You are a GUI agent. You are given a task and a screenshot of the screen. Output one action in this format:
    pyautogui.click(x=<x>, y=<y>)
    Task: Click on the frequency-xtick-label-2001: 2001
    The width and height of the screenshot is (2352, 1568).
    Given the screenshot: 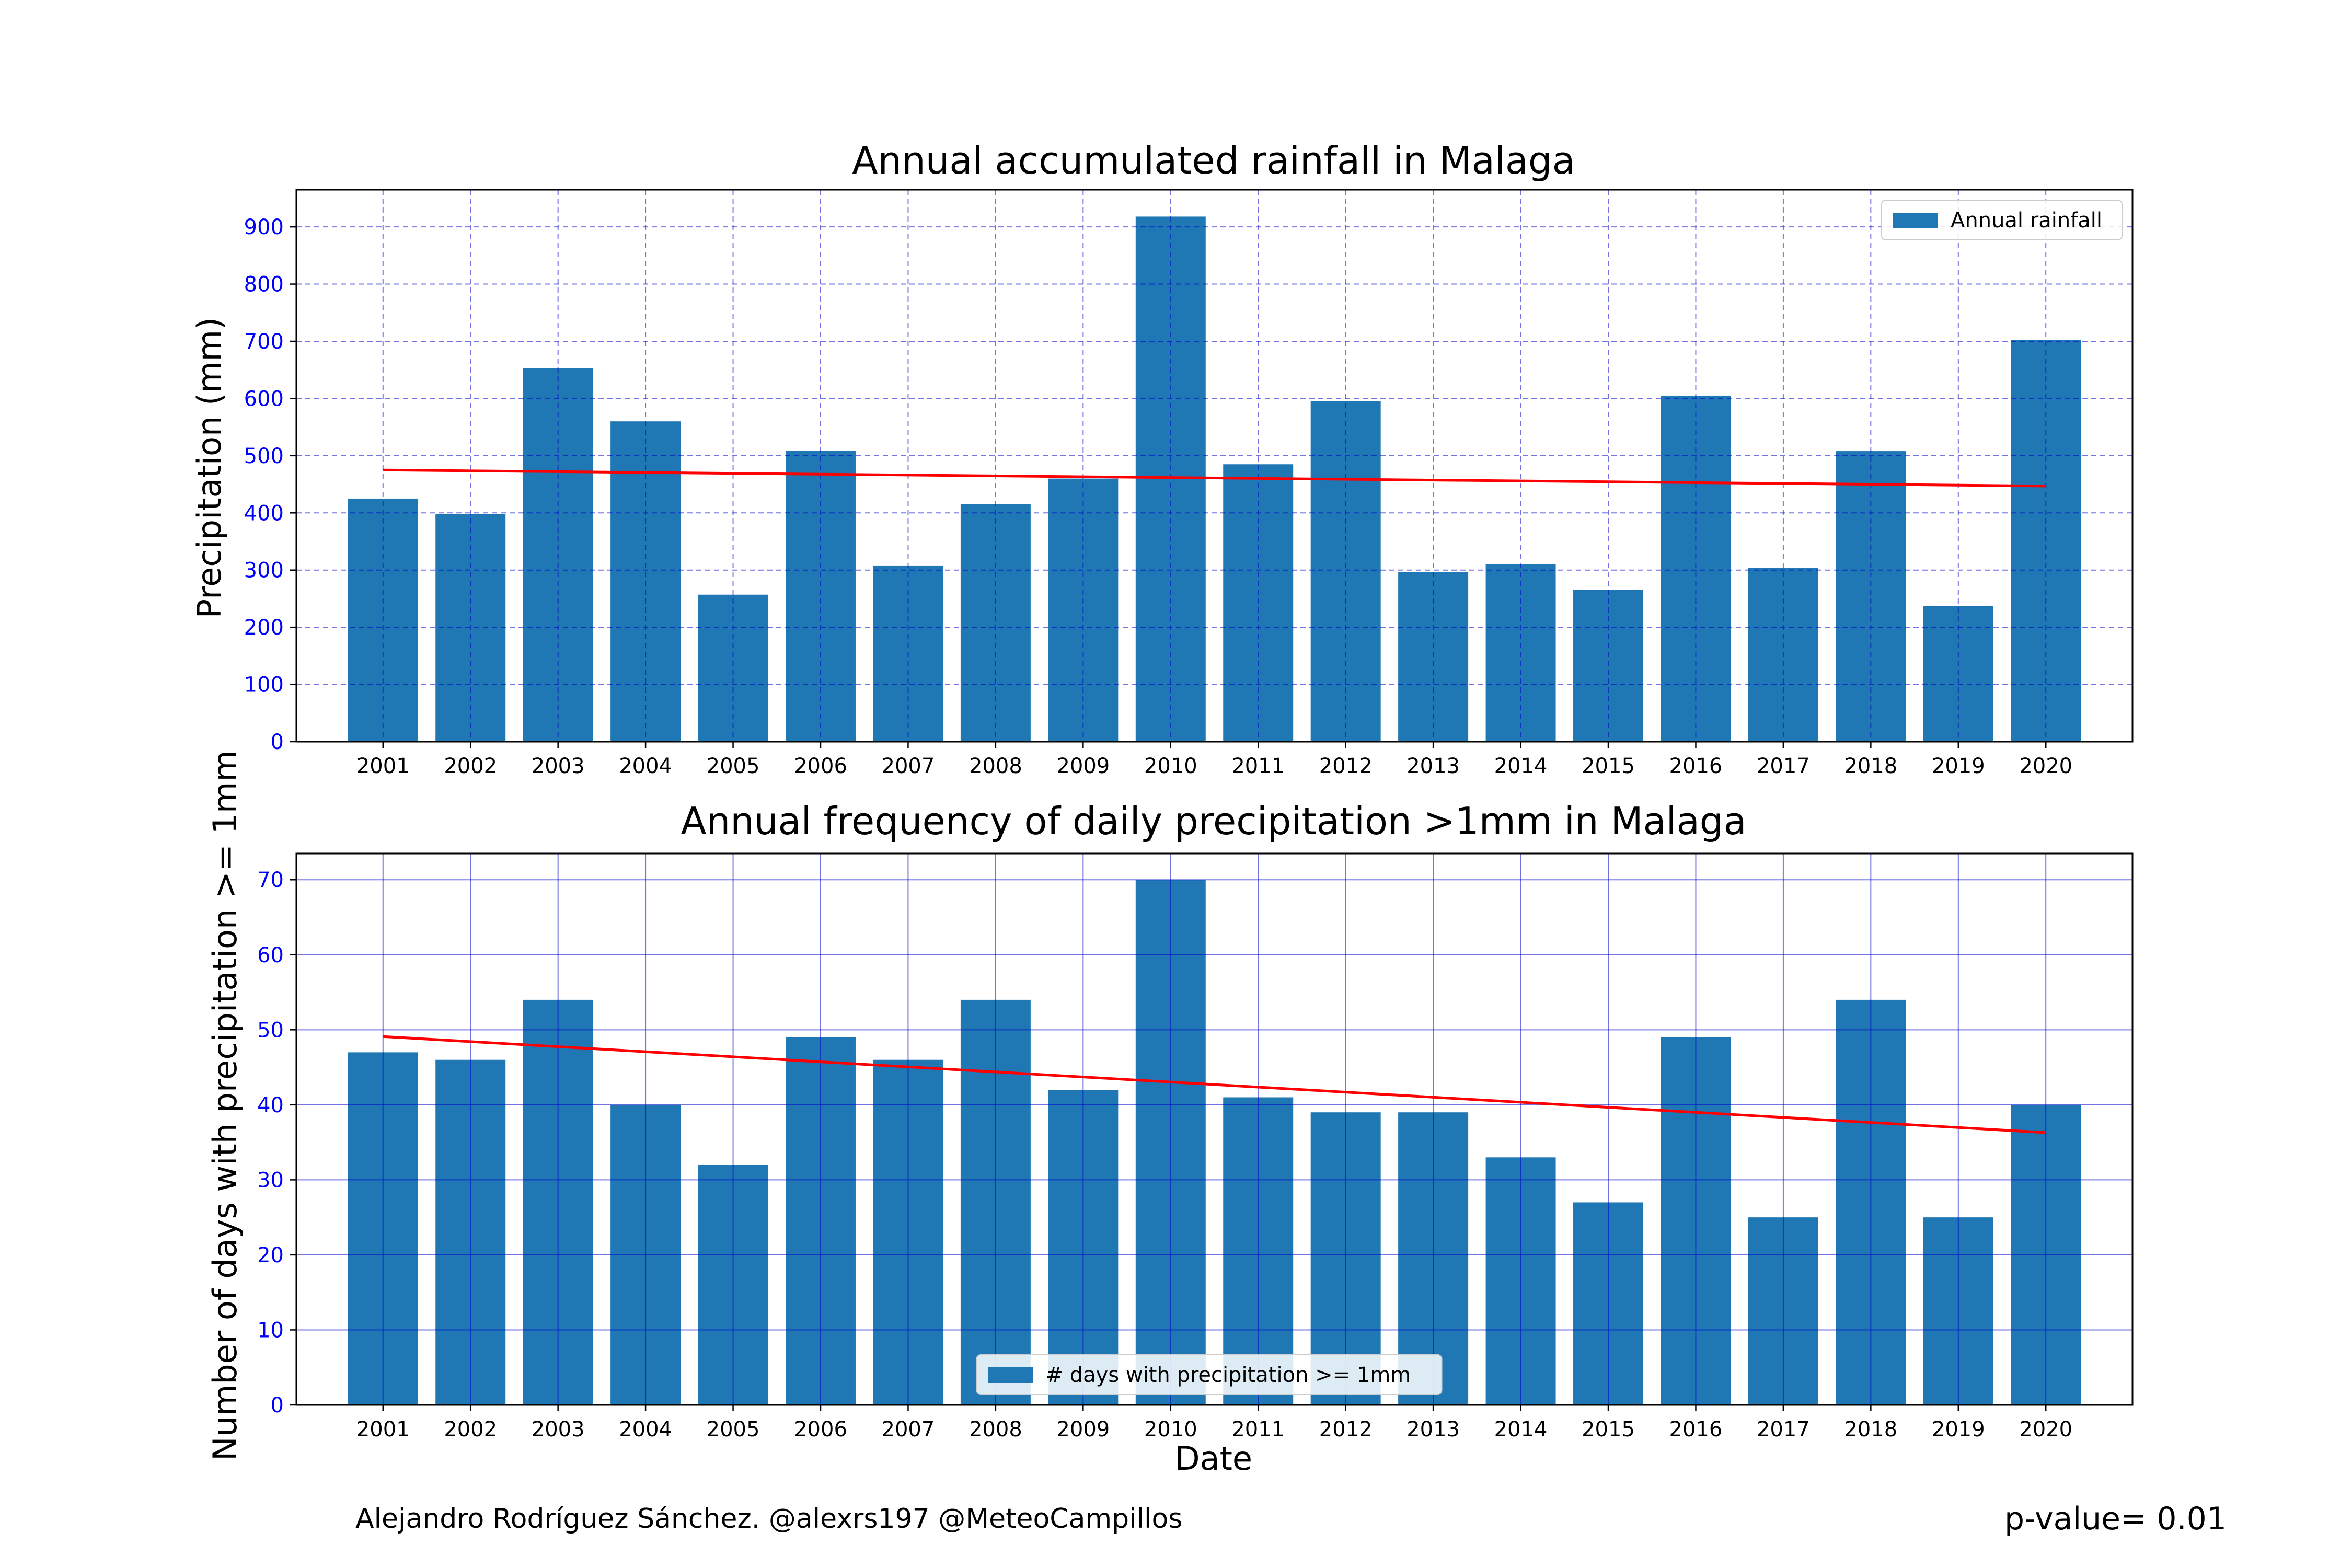 What is the action you would take?
    pyautogui.click(x=383, y=1429)
    